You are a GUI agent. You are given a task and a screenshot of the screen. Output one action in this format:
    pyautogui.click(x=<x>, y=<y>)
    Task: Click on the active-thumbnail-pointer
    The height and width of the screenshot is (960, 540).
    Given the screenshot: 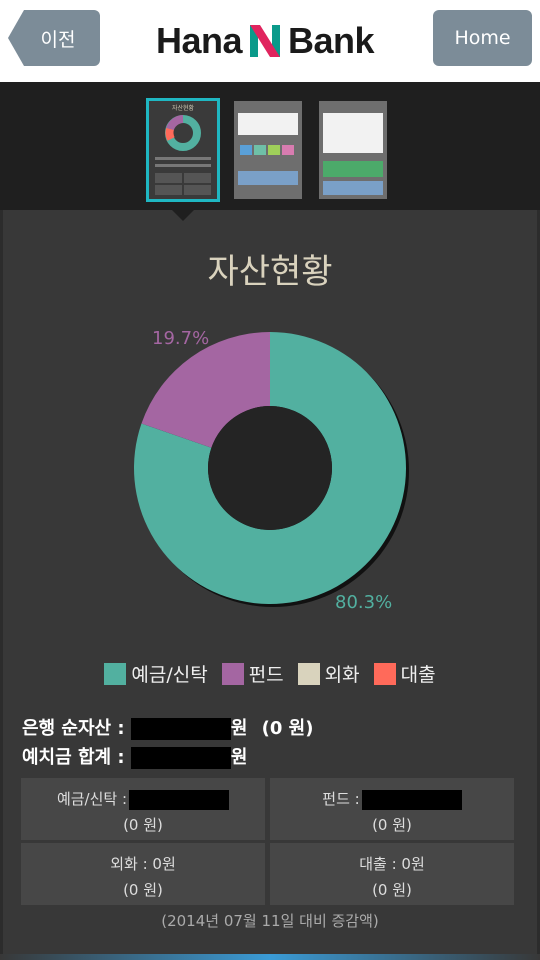 What is the action you would take?
    pyautogui.click(x=183, y=215)
    